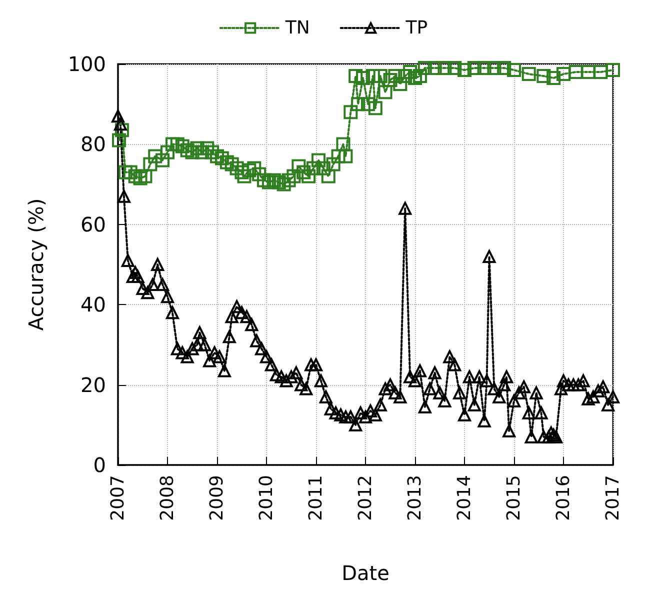 This screenshot has height=597, width=647. Describe the element at coordinates (514, 498) in the screenshot. I see `x-tick-label: 2015` at that location.